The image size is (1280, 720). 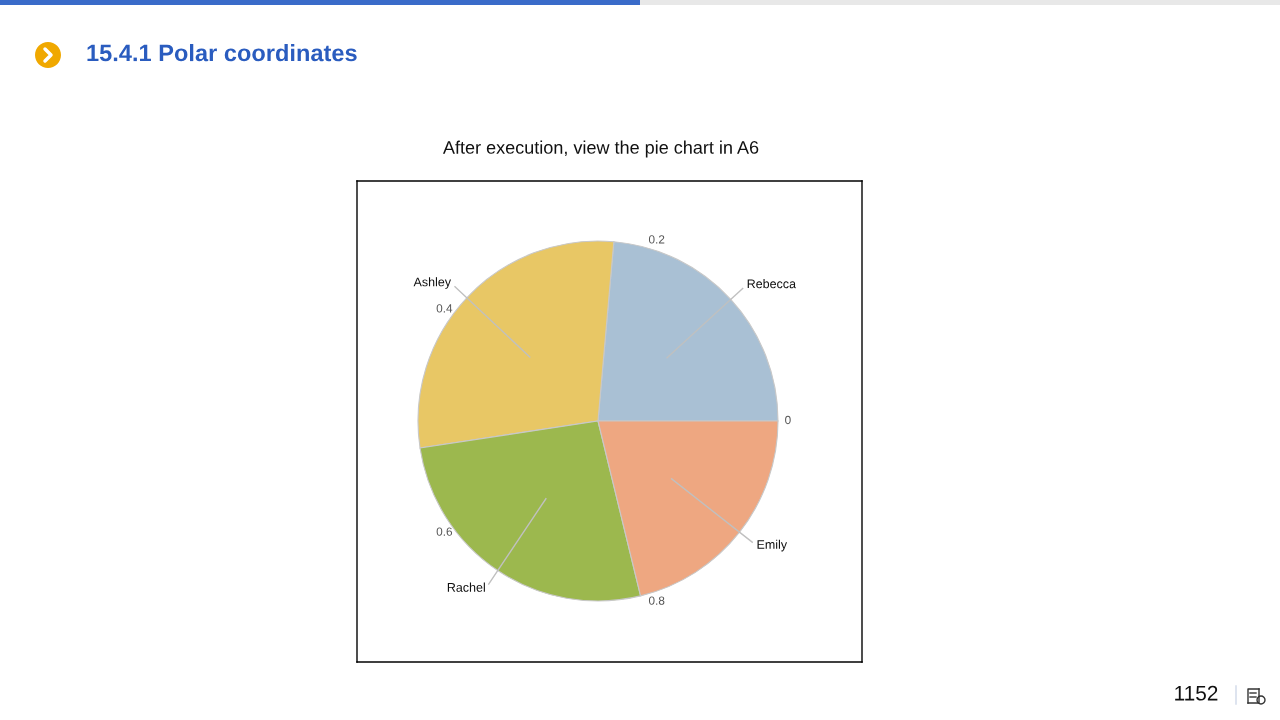 What do you see at coordinates (444, 531) in the screenshot?
I see `text: 0.6` at bounding box center [444, 531].